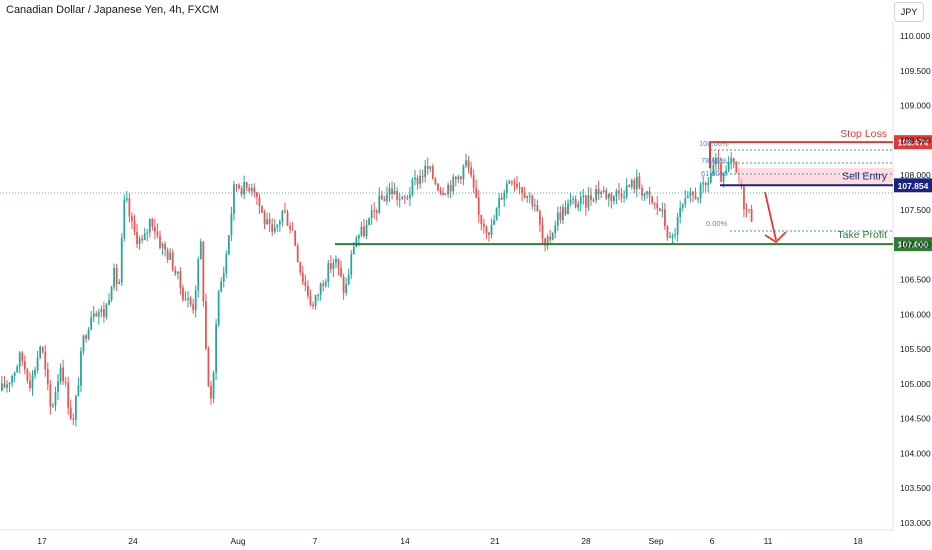  I want to click on x-tick-label: 11, so click(768, 541).